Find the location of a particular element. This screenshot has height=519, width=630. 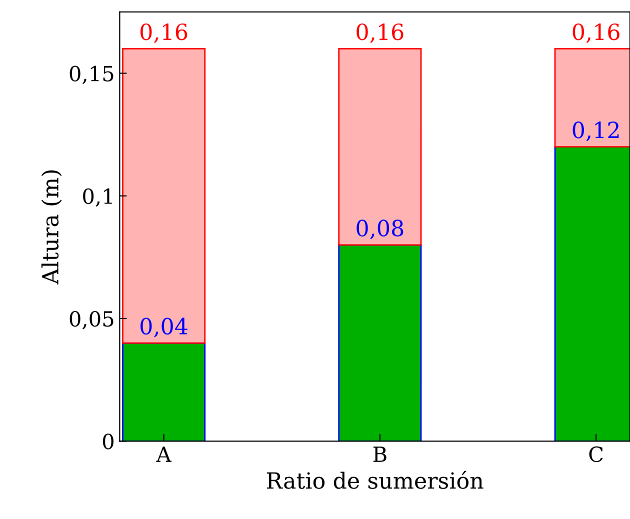

data-label: 0,04 is located at coordinates (164, 328).